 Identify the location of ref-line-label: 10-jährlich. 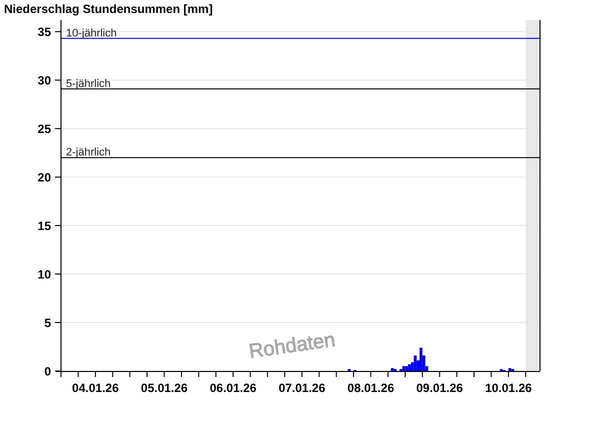
(91, 33).